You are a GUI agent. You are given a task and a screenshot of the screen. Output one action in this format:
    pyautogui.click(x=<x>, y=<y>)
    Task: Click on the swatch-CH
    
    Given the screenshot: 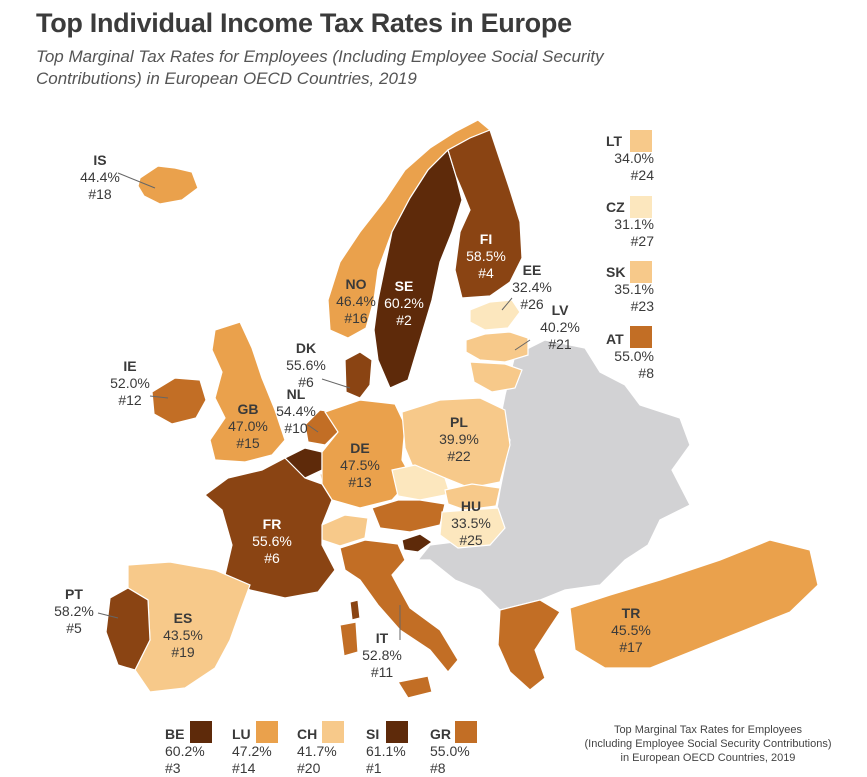 What is the action you would take?
    pyautogui.click(x=333, y=732)
    